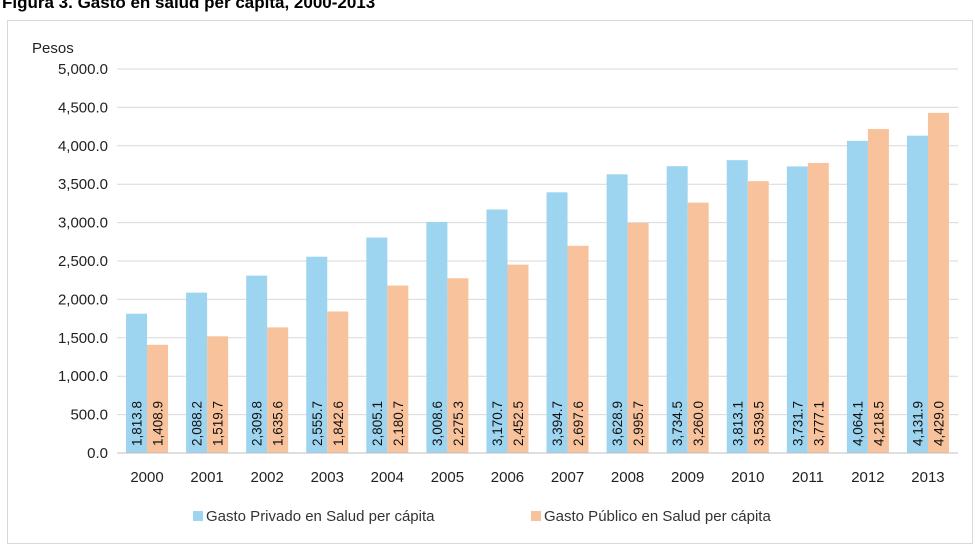 The width and height of the screenshot is (975, 546). Describe the element at coordinates (878, 423) in the screenshot. I see `data-label: 4,218.5` at that location.